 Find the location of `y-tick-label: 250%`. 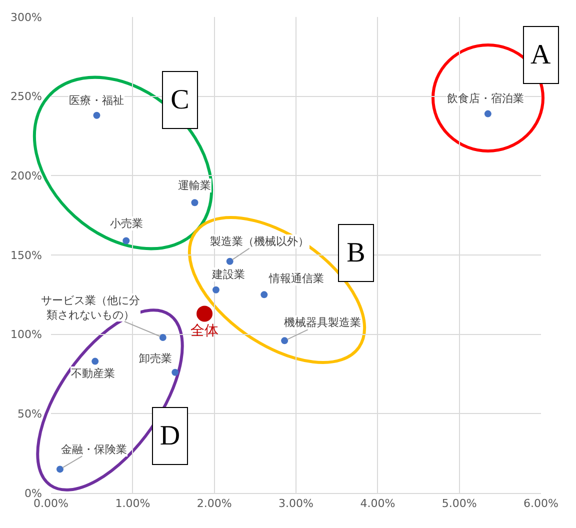

y-tick-label: 250% is located at coordinates (26, 97).